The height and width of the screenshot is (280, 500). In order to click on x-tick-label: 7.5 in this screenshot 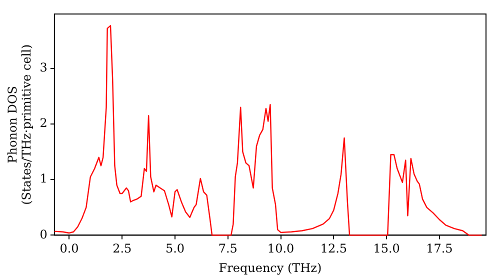, I will do `click(228, 249)`.